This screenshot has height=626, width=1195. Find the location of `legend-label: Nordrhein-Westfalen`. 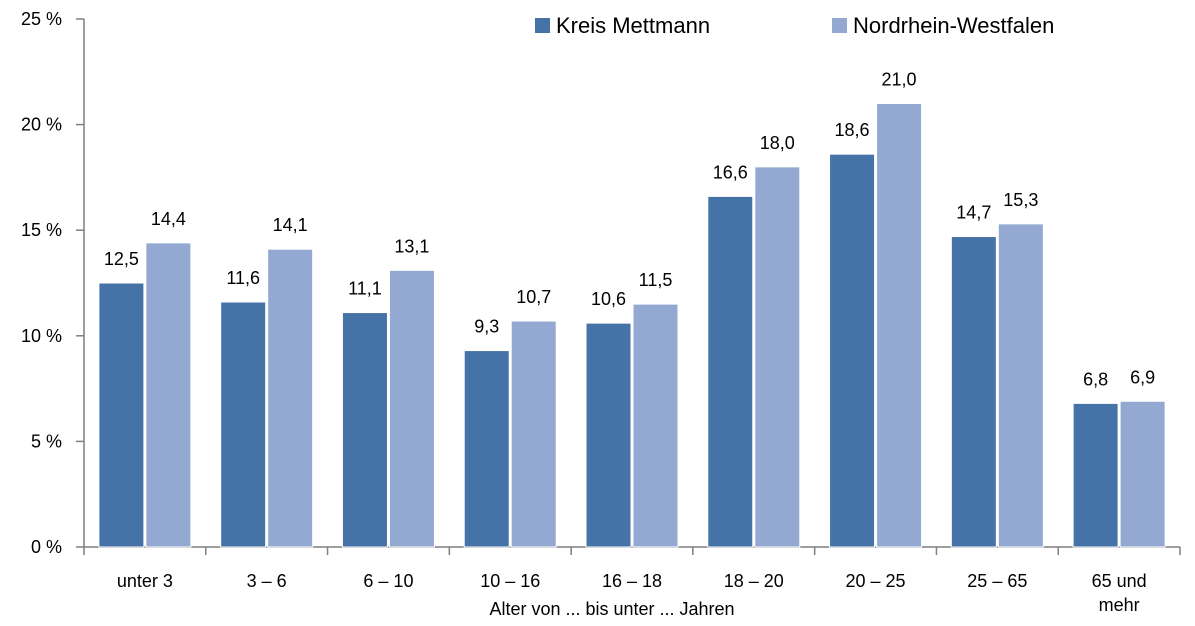

legend-label: Nordrhein-Westfalen is located at coordinates (953, 25).